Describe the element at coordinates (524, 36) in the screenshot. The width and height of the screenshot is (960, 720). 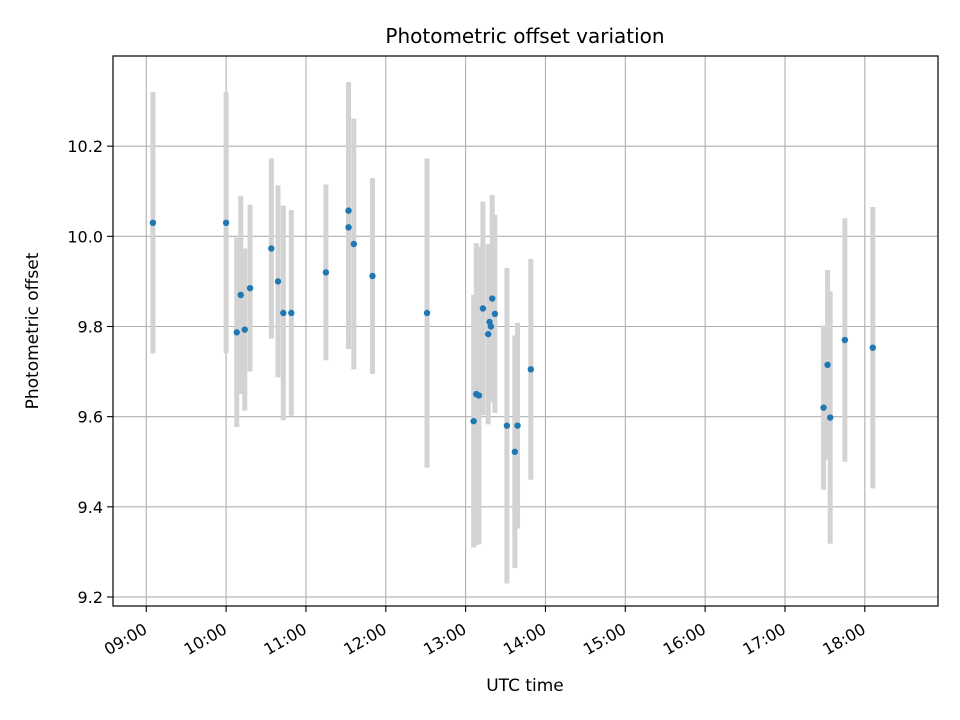
I see `chart-title: Photometric offset variation` at that location.